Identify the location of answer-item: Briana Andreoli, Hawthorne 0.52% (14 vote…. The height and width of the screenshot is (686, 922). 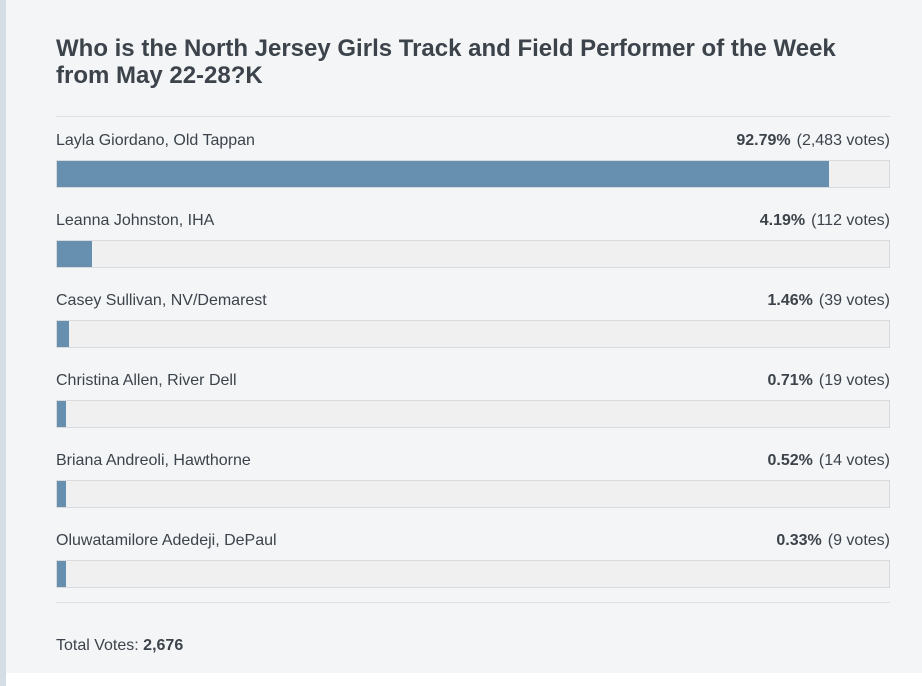
(473, 490).